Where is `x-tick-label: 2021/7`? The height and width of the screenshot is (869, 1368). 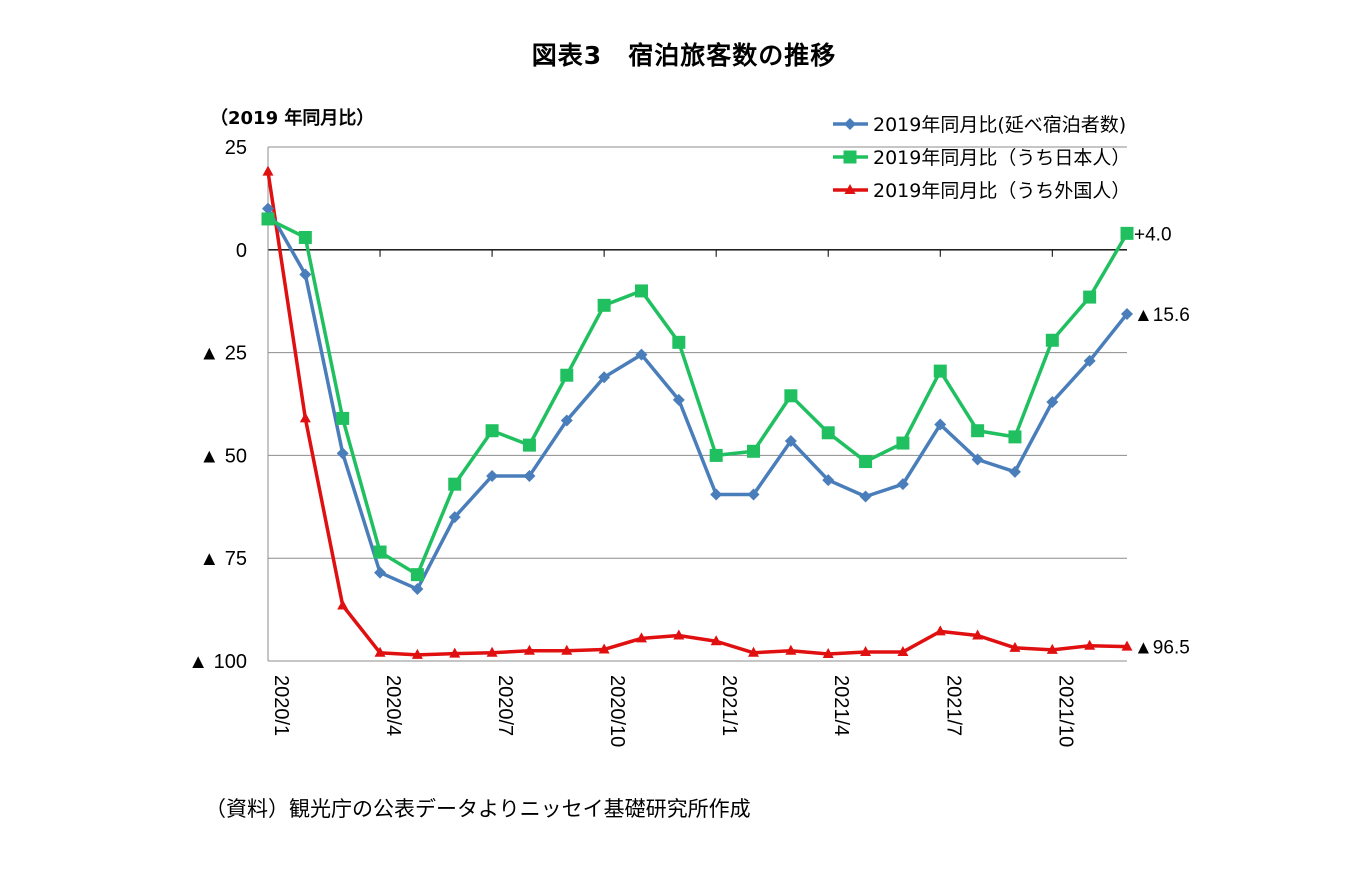
x-tick-label: 2021/7 is located at coordinates (953, 705).